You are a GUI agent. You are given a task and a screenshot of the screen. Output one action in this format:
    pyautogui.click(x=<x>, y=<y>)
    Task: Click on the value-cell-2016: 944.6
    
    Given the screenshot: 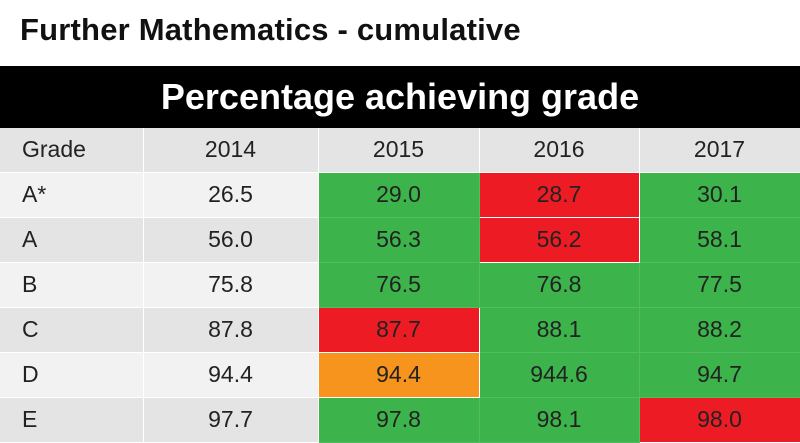 What is the action you would take?
    pyautogui.click(x=559, y=375)
    